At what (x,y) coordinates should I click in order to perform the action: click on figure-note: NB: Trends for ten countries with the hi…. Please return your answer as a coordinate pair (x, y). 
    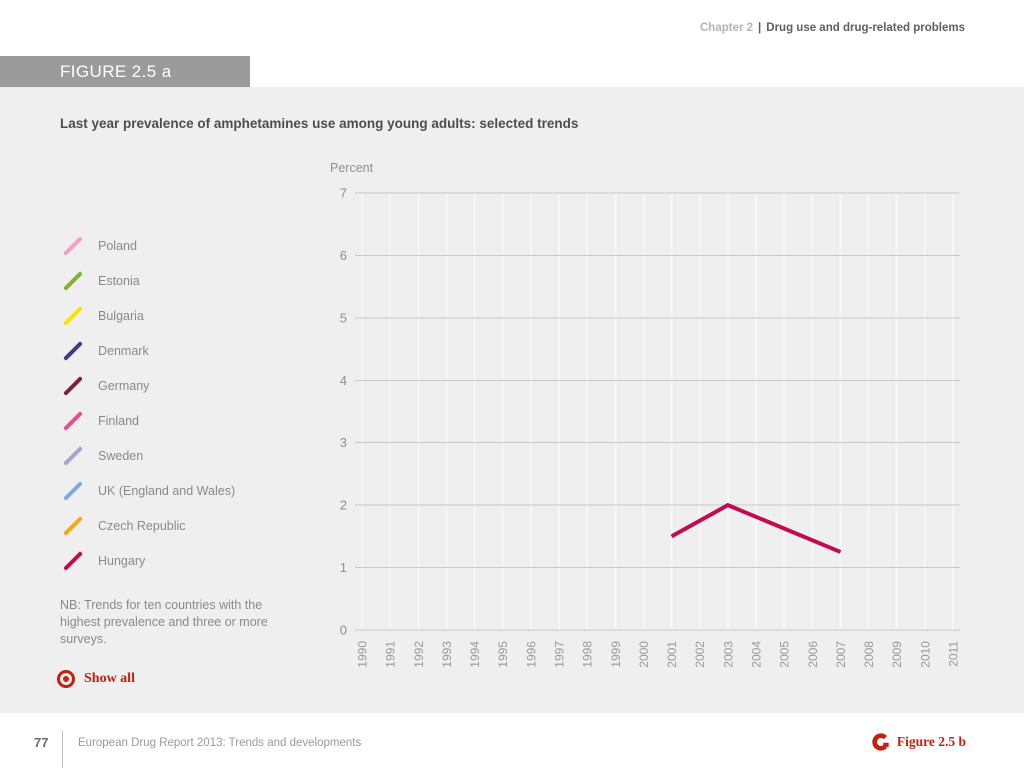
    Looking at the image, I should click on (164, 622).